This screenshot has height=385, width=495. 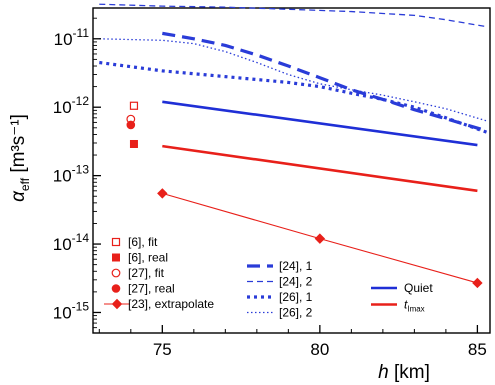 I want to click on x-axis-label: h [km], so click(x=404, y=372).